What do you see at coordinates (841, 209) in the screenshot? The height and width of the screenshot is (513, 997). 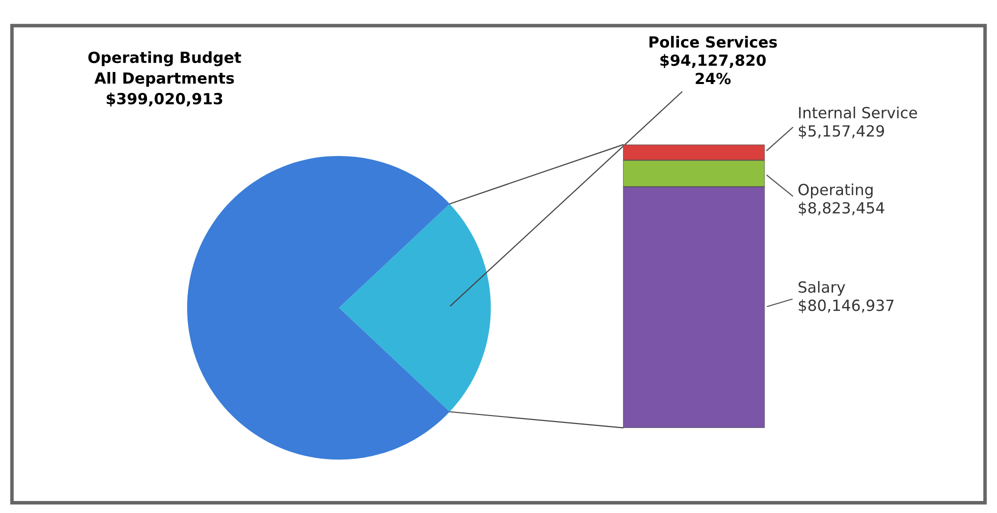 I see `data-label: $8,823,454` at bounding box center [841, 209].